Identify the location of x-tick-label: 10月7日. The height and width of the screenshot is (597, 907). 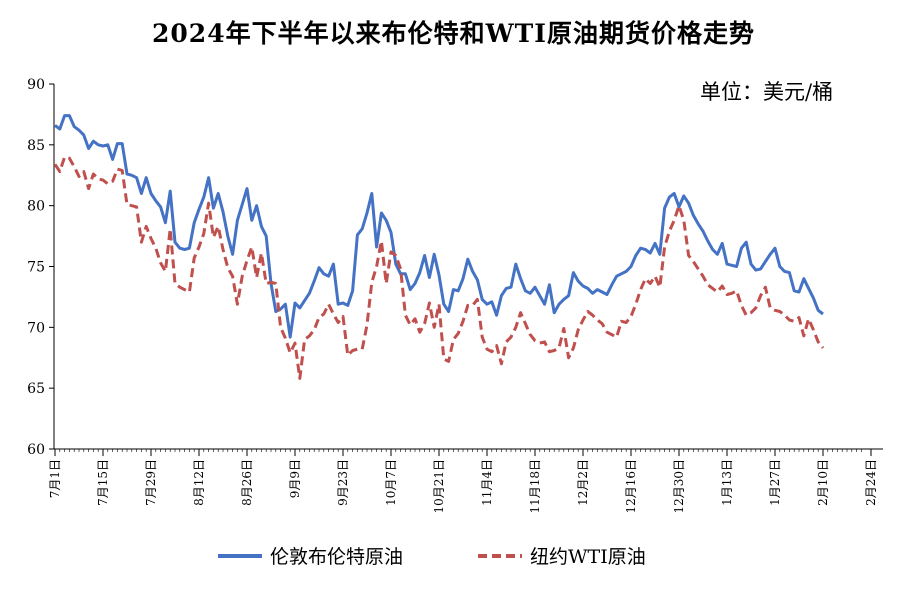
(391, 482).